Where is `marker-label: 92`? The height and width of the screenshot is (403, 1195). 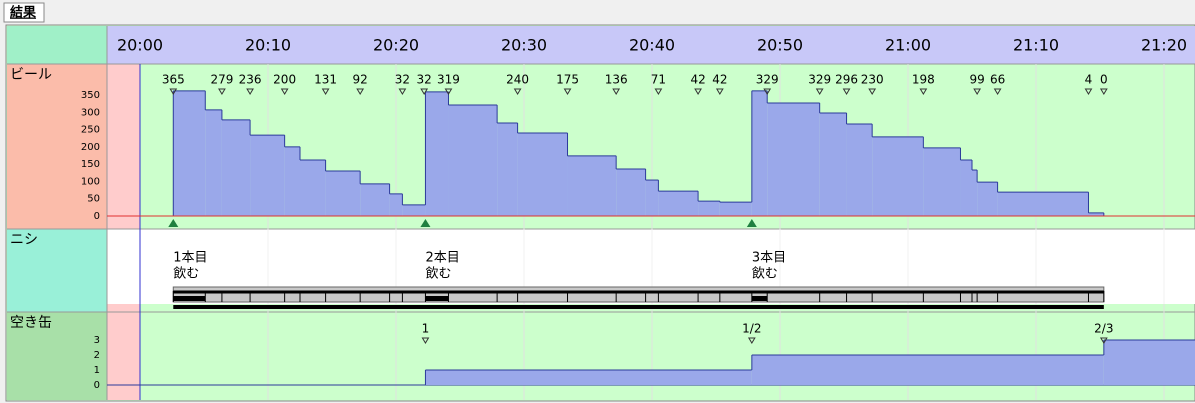 marker-label: 92 is located at coordinates (360, 80).